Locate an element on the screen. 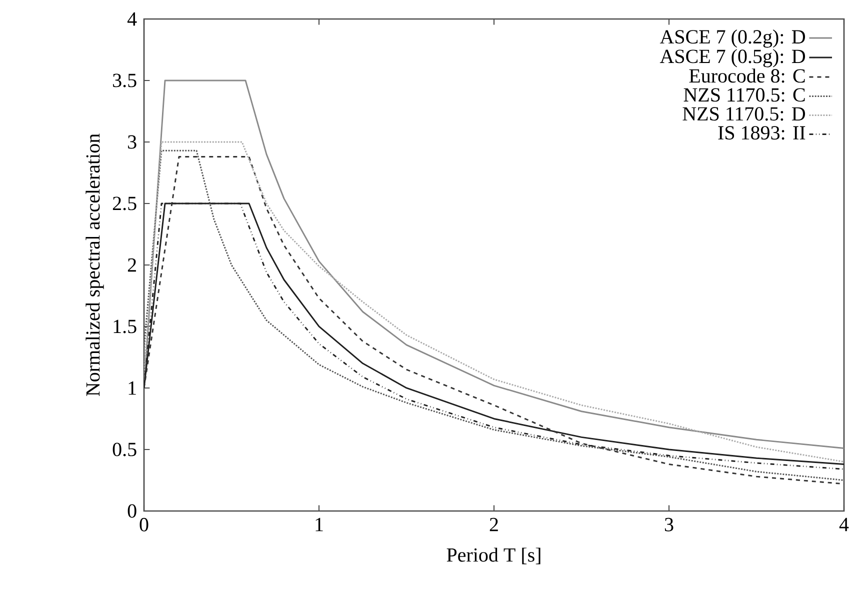 The image size is (854, 610). legend-label: NZS 1170.5: C is located at coordinates (744, 95).